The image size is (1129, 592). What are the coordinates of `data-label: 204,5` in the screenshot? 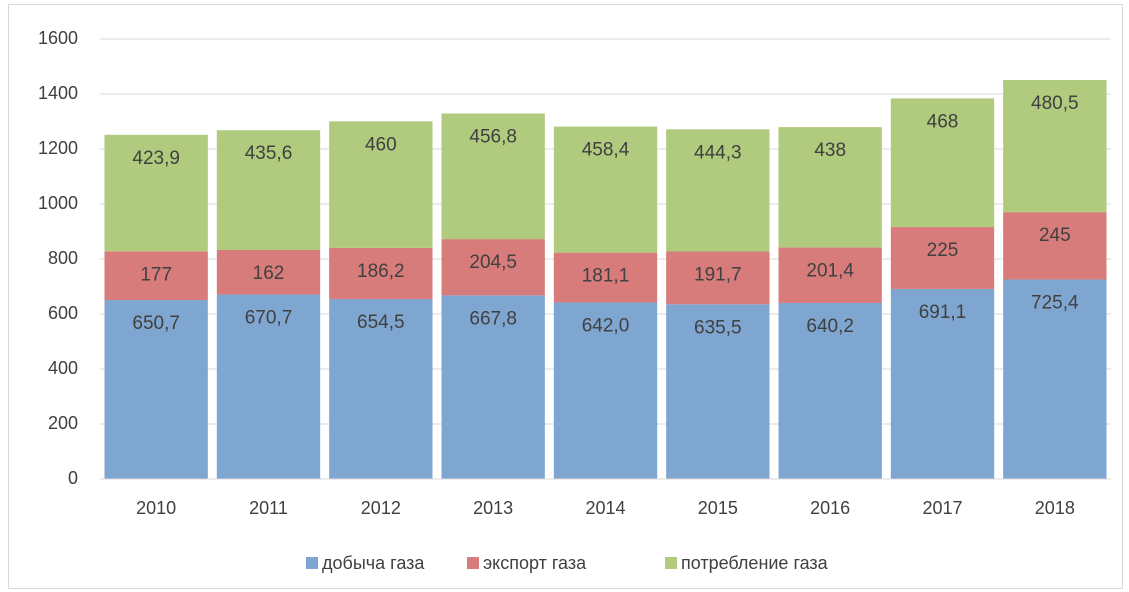 It's located at (493, 262).